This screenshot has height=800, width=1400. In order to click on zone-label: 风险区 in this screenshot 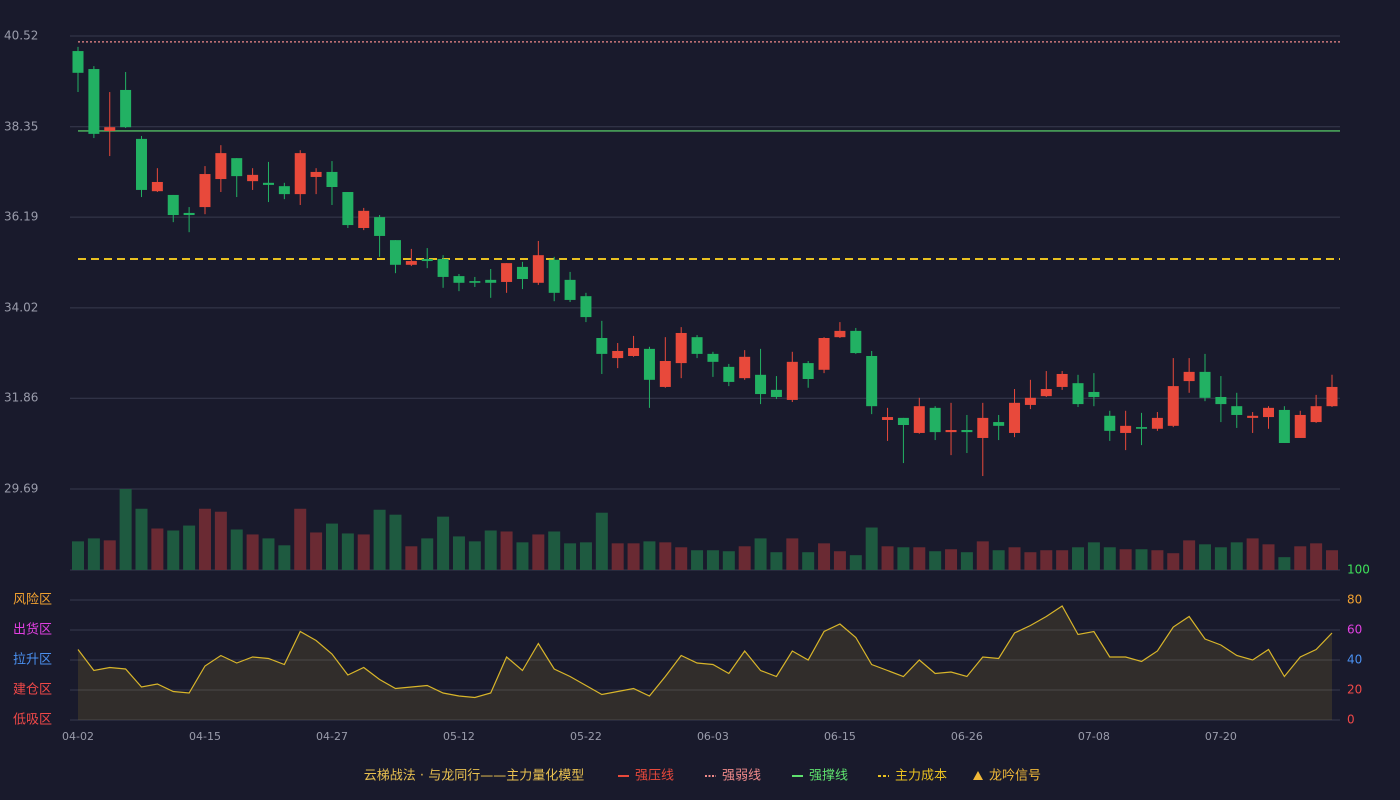, I will do `click(32, 600)`.